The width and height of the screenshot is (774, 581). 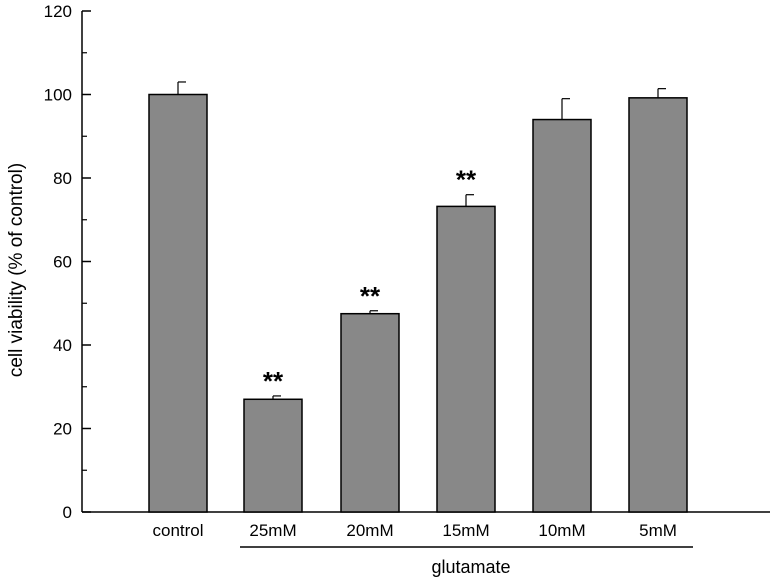 I want to click on y-tick-label: 60, so click(x=62, y=262).